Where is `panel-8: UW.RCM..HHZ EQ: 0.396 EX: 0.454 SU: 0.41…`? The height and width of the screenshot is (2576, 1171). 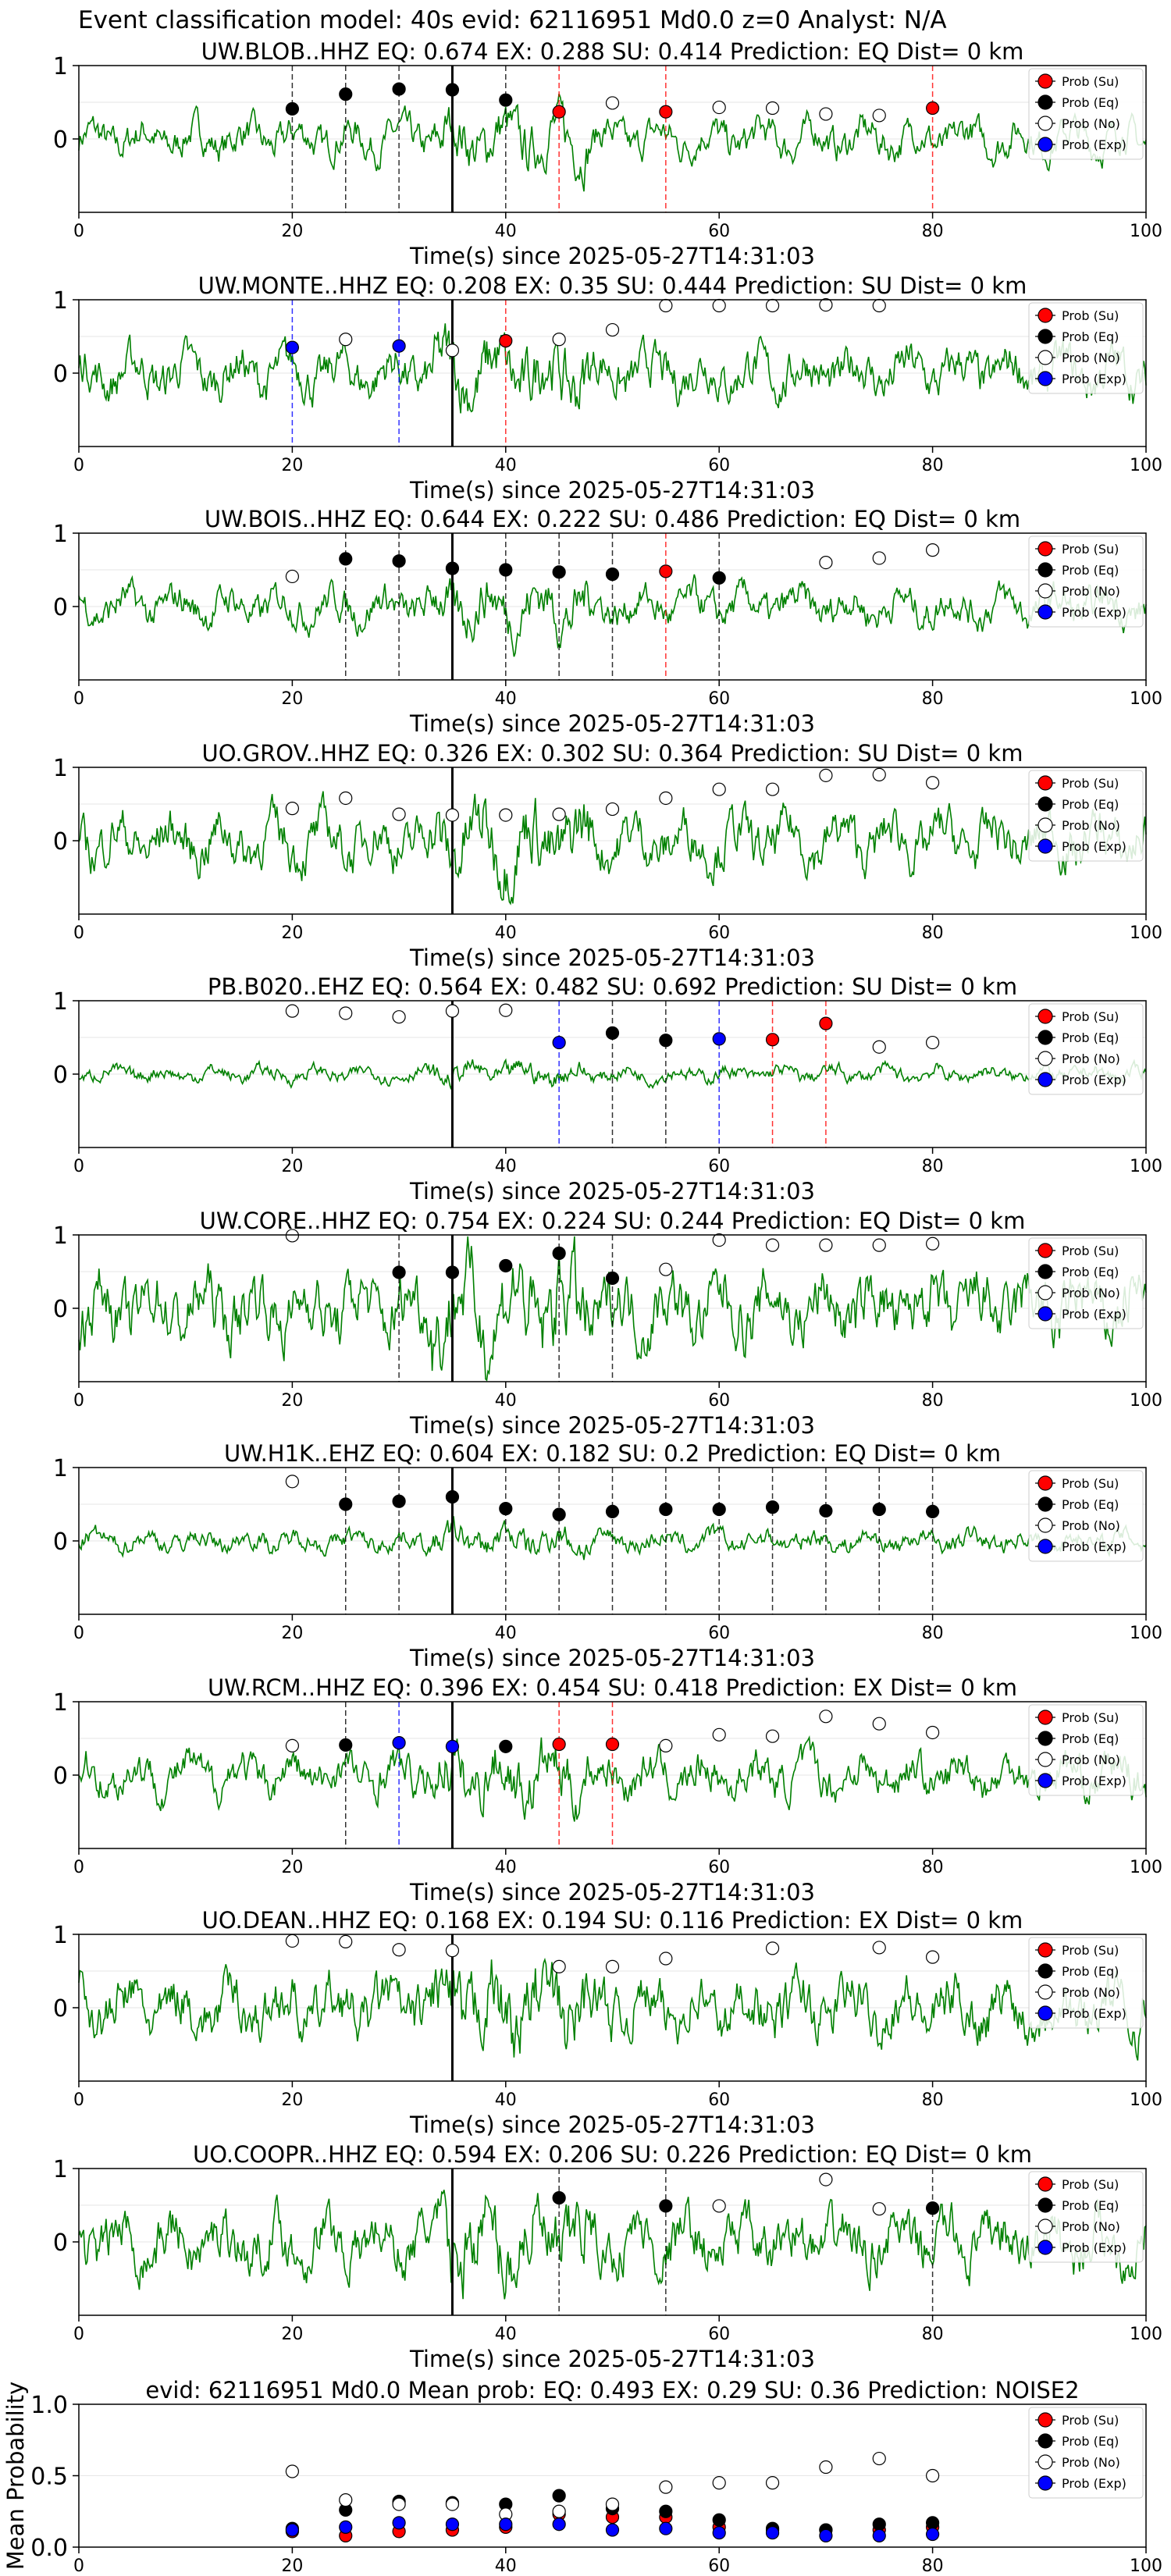 panel-8: UW.RCM..HHZ EQ: 0.396 EX: 0.454 SU: 0.41… is located at coordinates (607, 1789).